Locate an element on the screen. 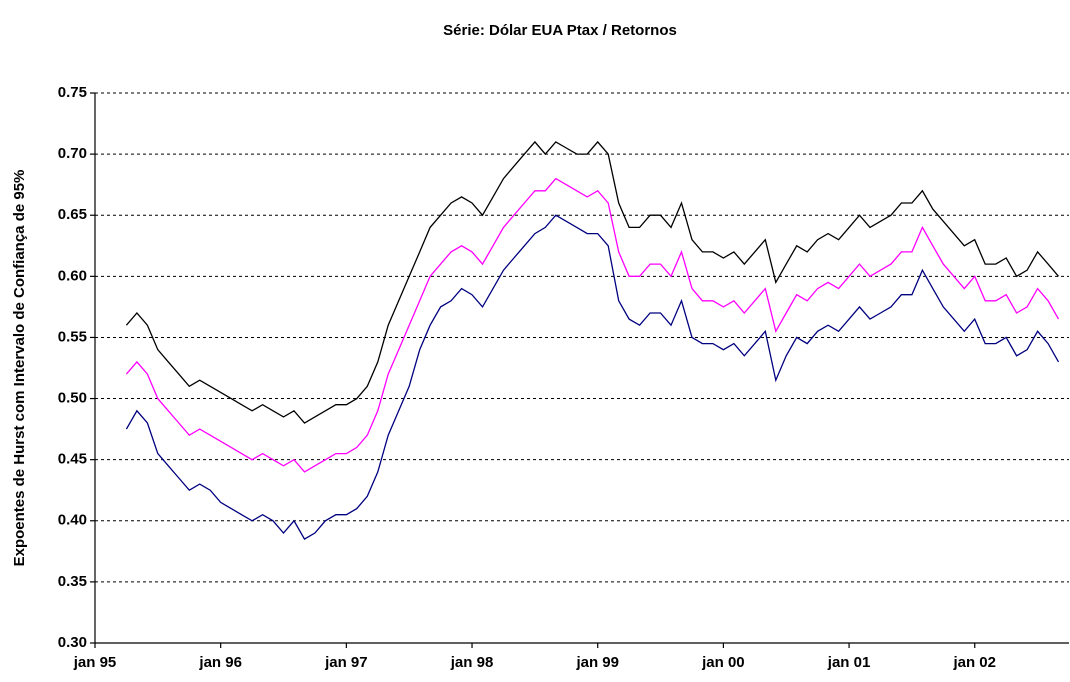 Image resolution: width=1070 pixels, height=682 pixels. y-tick-label: 0.45 is located at coordinates (72, 459).